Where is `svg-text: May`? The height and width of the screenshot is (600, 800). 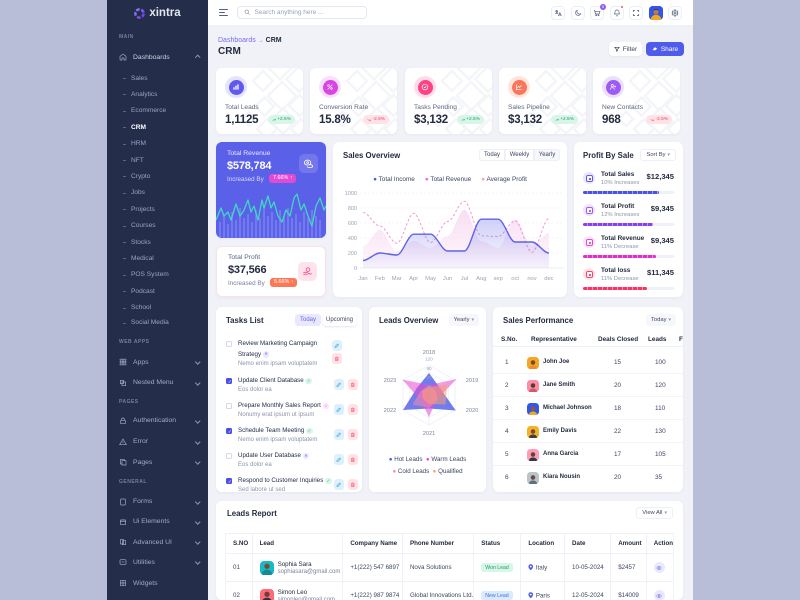
svg-text: May is located at coordinates (430, 279).